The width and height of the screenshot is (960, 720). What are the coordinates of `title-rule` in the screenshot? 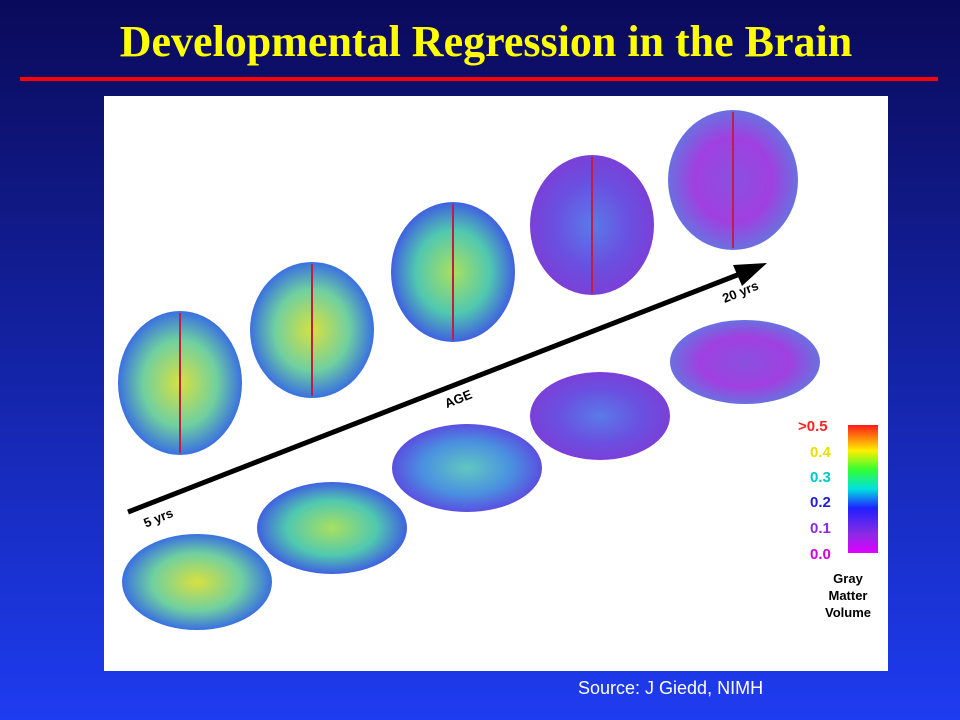 It's located at (479, 79).